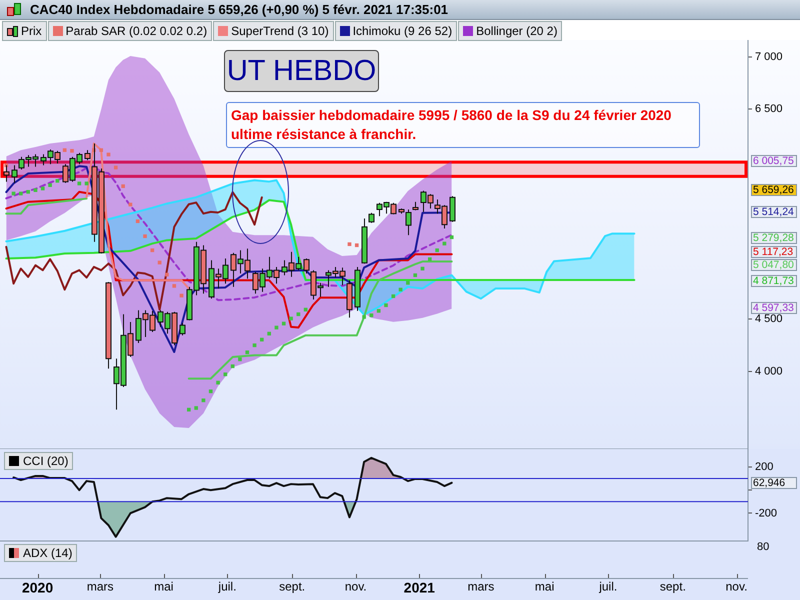 The height and width of the screenshot is (600, 800). I want to click on text: 4 597,33, so click(774, 308).